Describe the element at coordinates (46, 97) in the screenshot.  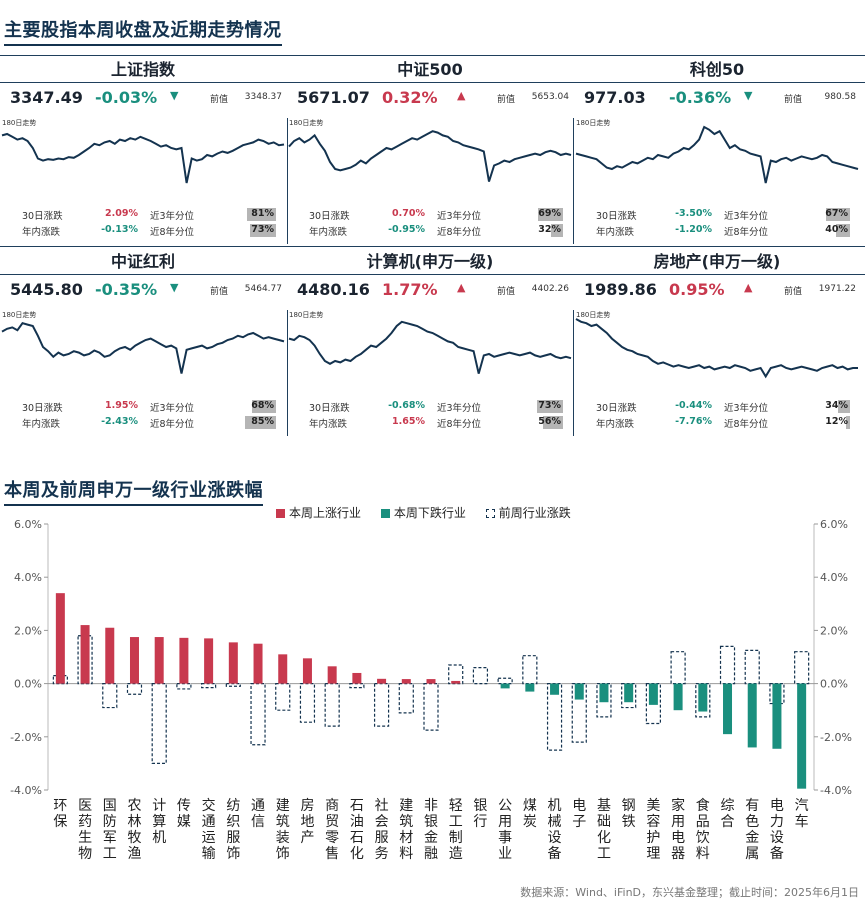
I see `index-price: 3347.49` at that location.